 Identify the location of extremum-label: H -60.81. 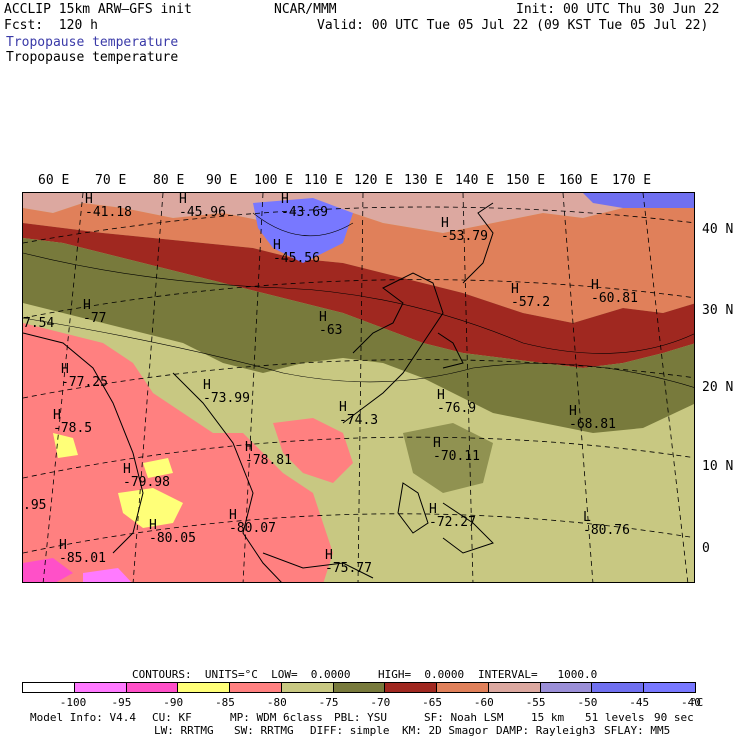
(614, 292).